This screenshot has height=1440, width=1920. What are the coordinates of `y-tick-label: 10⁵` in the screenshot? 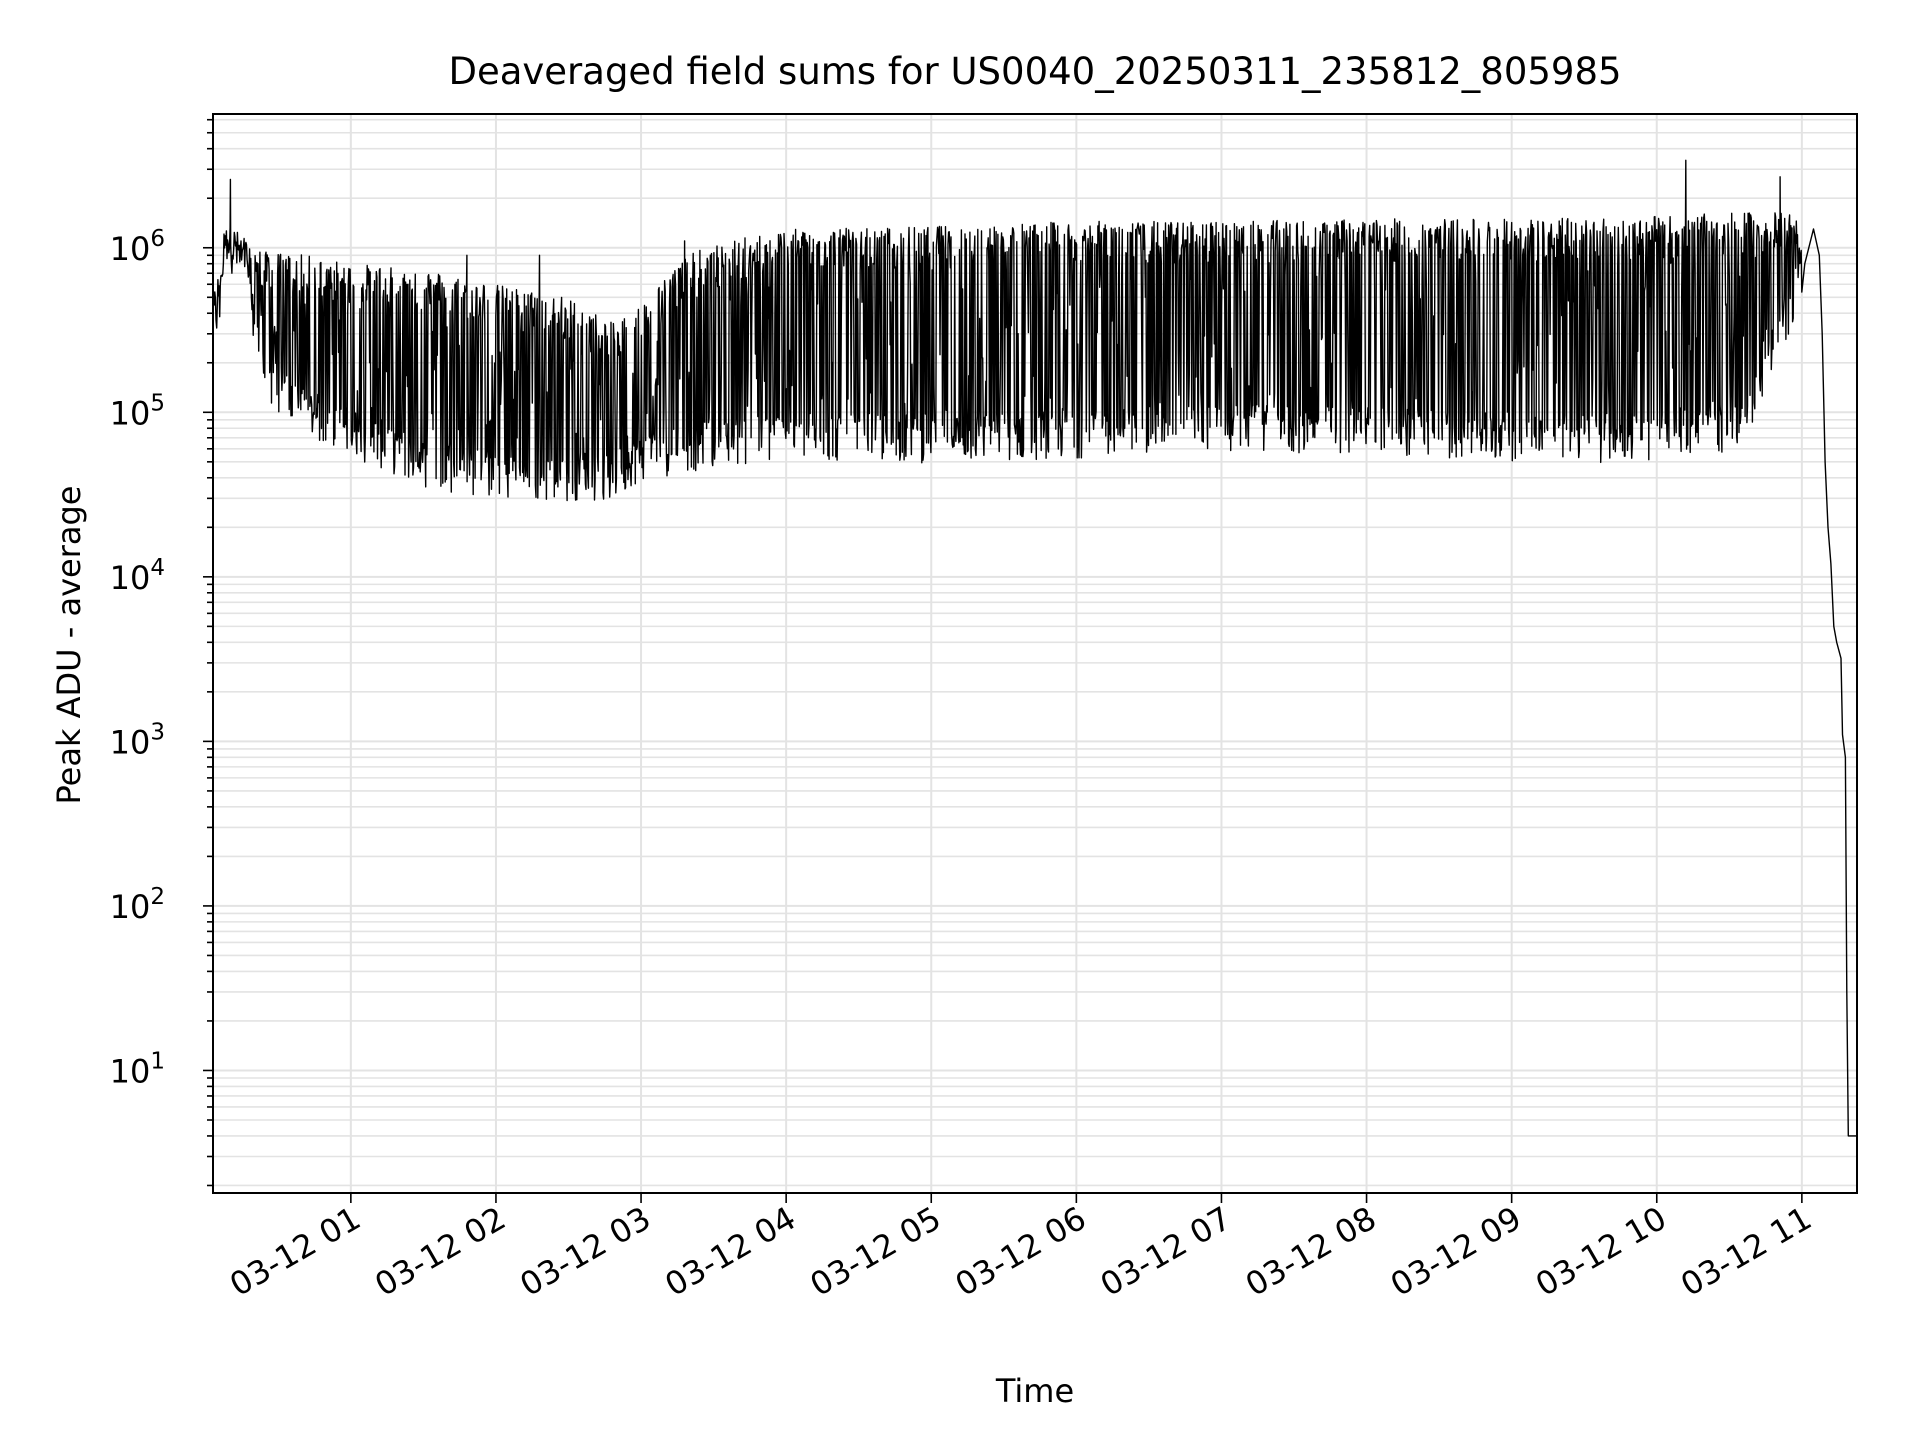 It's located at (137, 411).